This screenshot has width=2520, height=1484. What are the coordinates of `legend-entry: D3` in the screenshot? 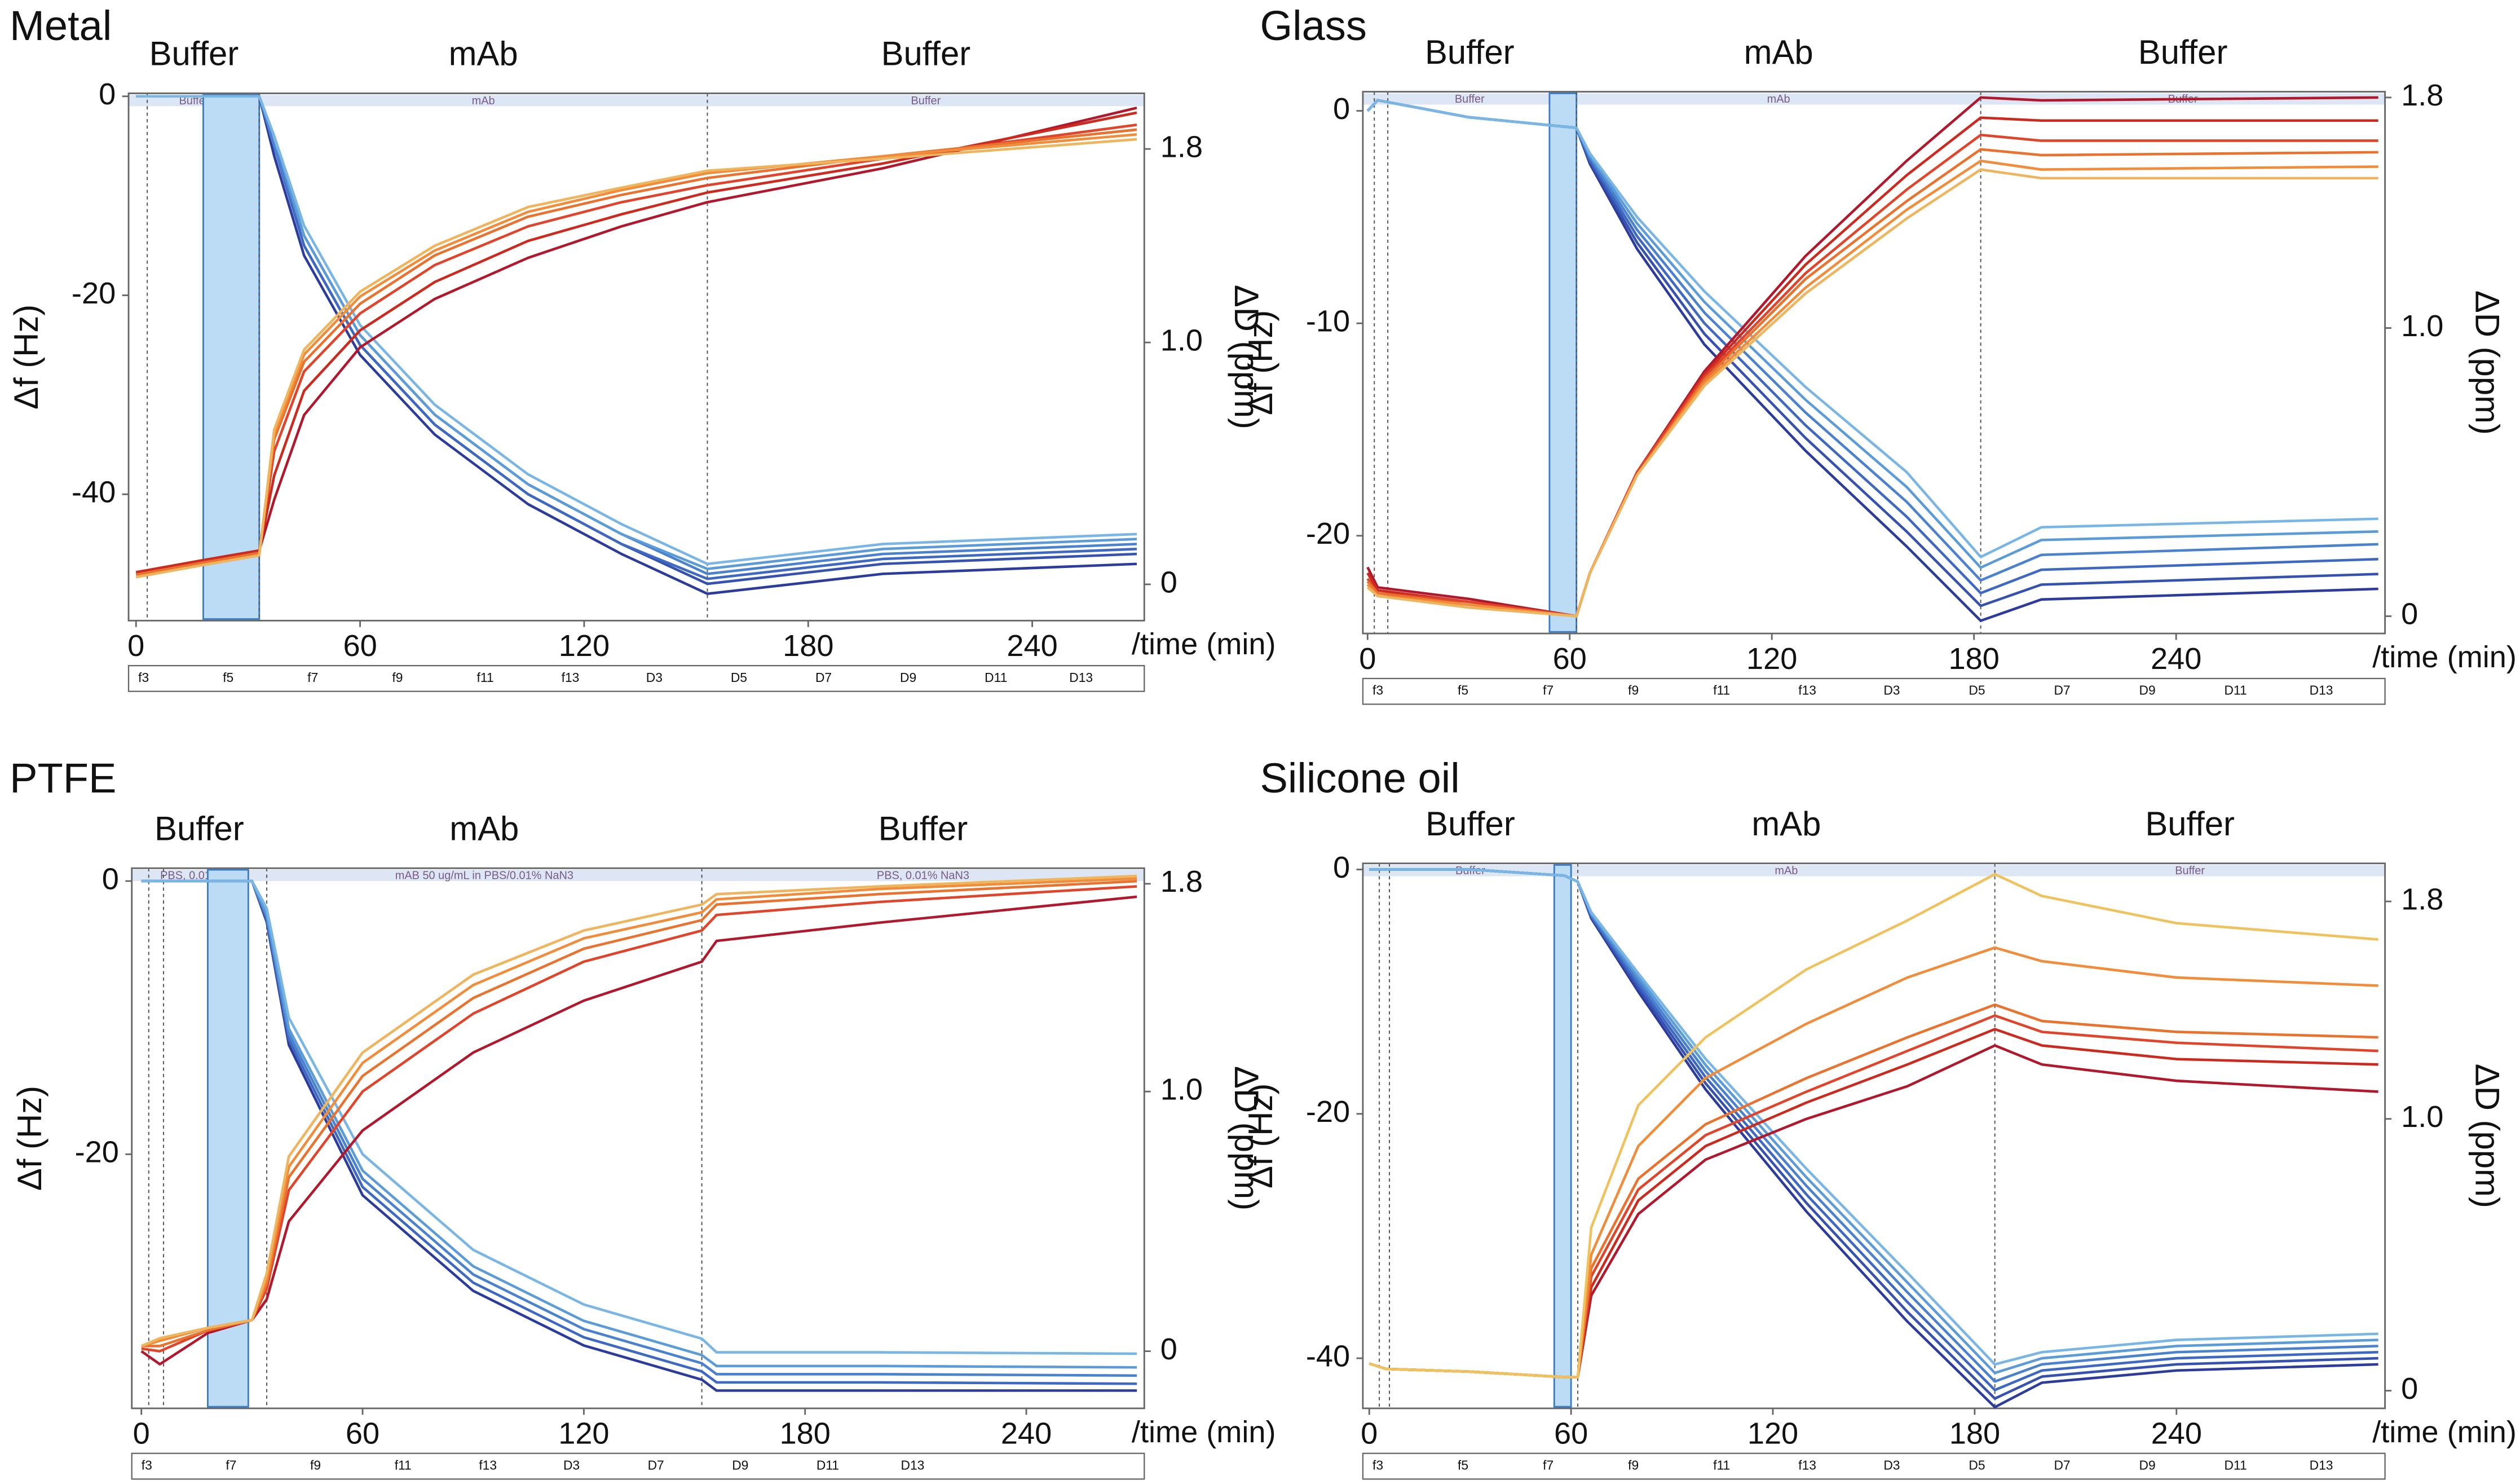 It's located at (654, 677).